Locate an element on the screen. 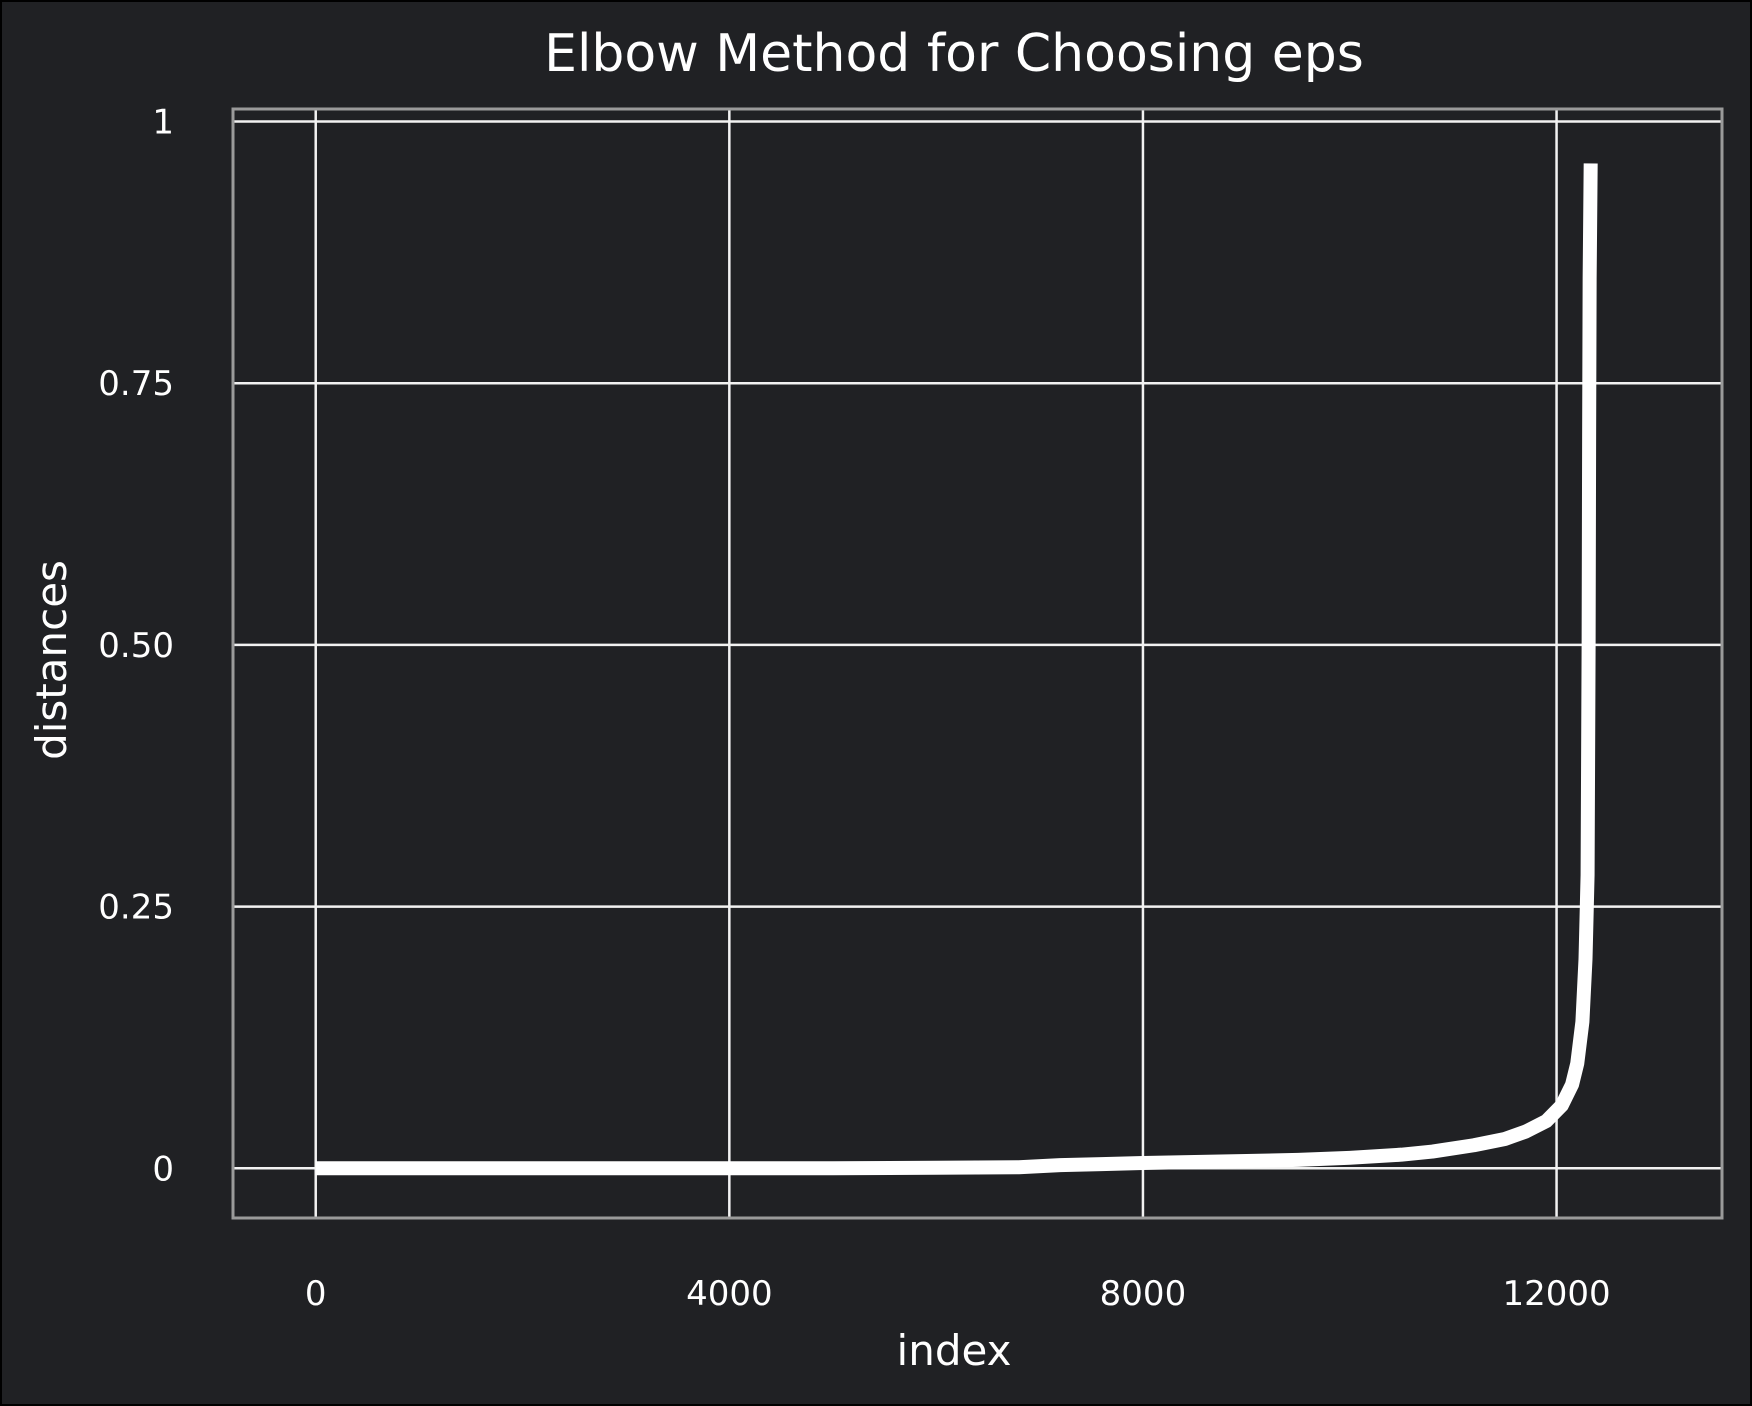  x-tick-label: 12000 is located at coordinates (1556, 1294).